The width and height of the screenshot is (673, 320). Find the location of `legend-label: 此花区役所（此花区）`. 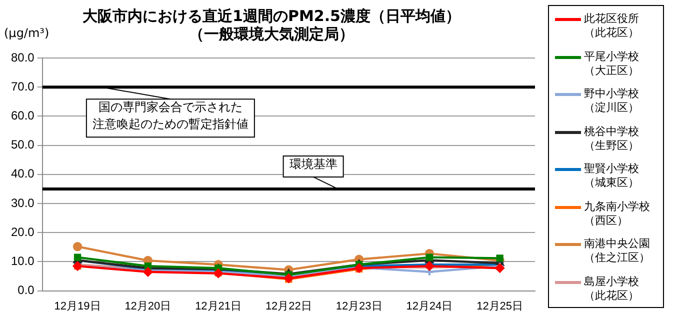

legend-label: 此花区役所（此花区） is located at coordinates (612, 26).